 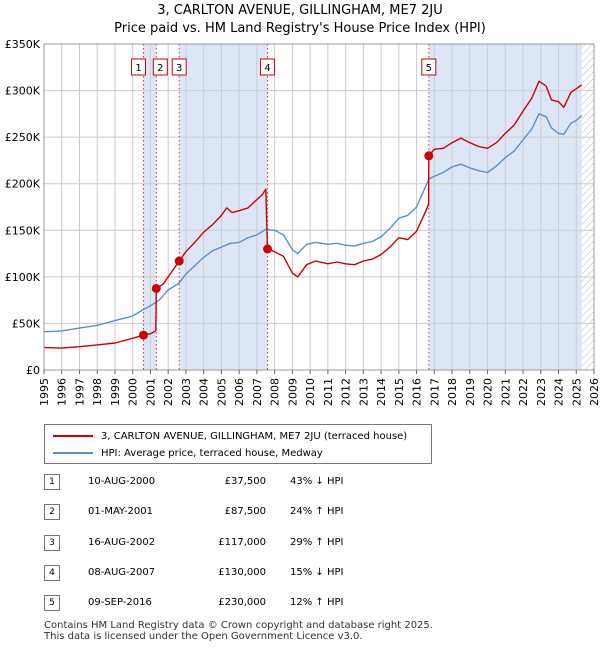 What do you see at coordinates (292, 392) in the screenshot?
I see `x-tick-label-2009: 2009` at bounding box center [292, 392].